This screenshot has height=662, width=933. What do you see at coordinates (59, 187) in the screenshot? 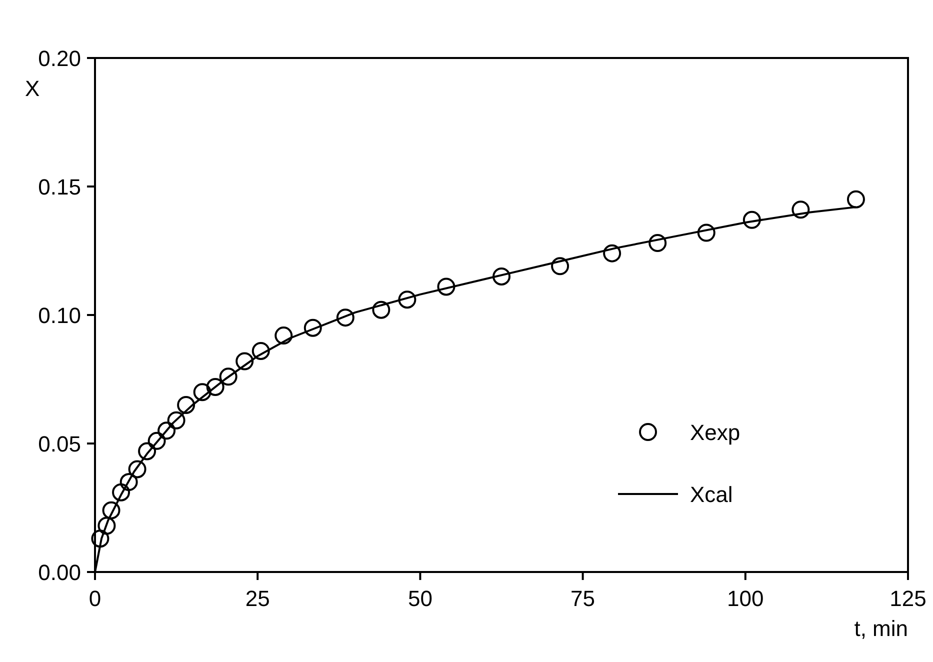
I see `y-tick-label: 0.15` at bounding box center [59, 187].